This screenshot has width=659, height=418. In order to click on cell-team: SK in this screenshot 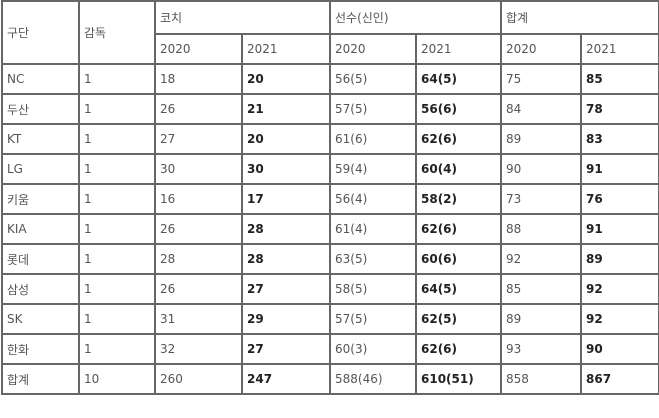, I will do `click(40, 319)`.